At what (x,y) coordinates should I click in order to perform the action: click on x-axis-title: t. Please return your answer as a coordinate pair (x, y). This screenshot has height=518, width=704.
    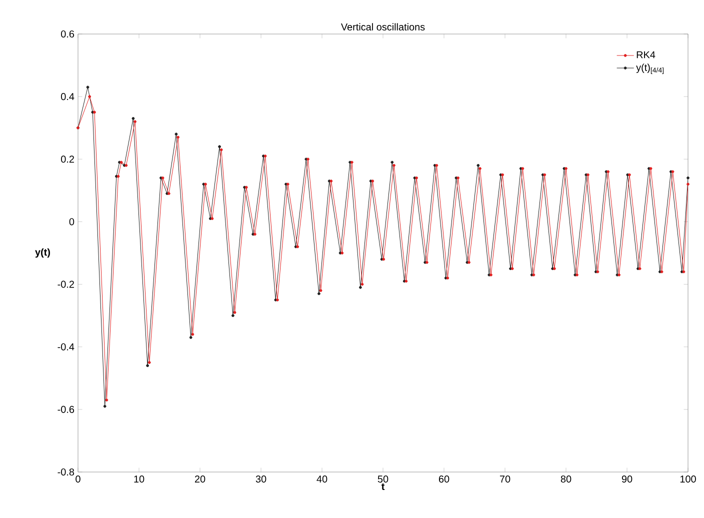
    Looking at the image, I should click on (383, 486).